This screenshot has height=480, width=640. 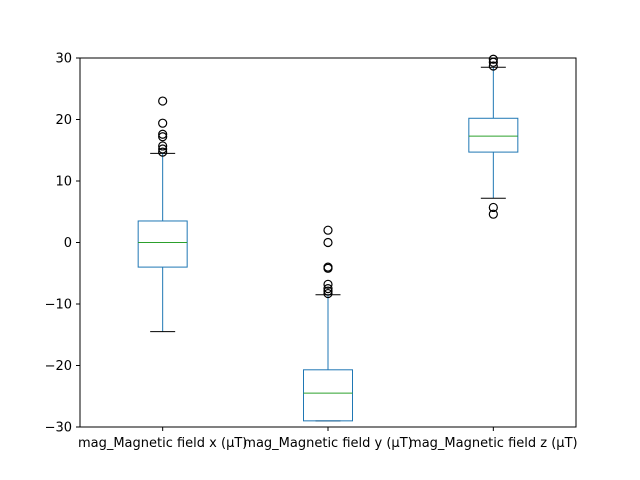 I want to click on y-tick-label: 10, so click(x=63, y=182).